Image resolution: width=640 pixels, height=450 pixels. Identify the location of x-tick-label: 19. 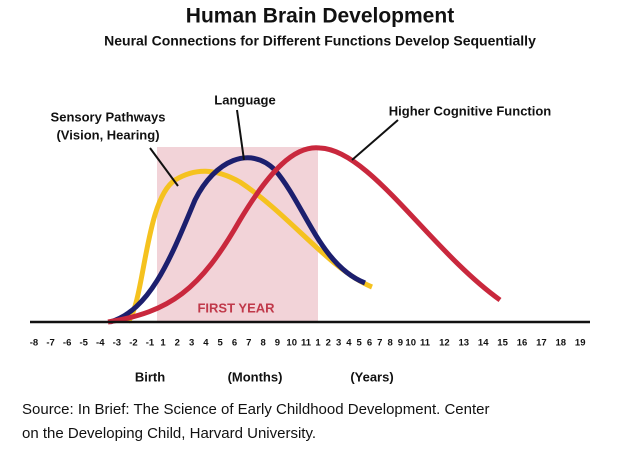
(580, 343).